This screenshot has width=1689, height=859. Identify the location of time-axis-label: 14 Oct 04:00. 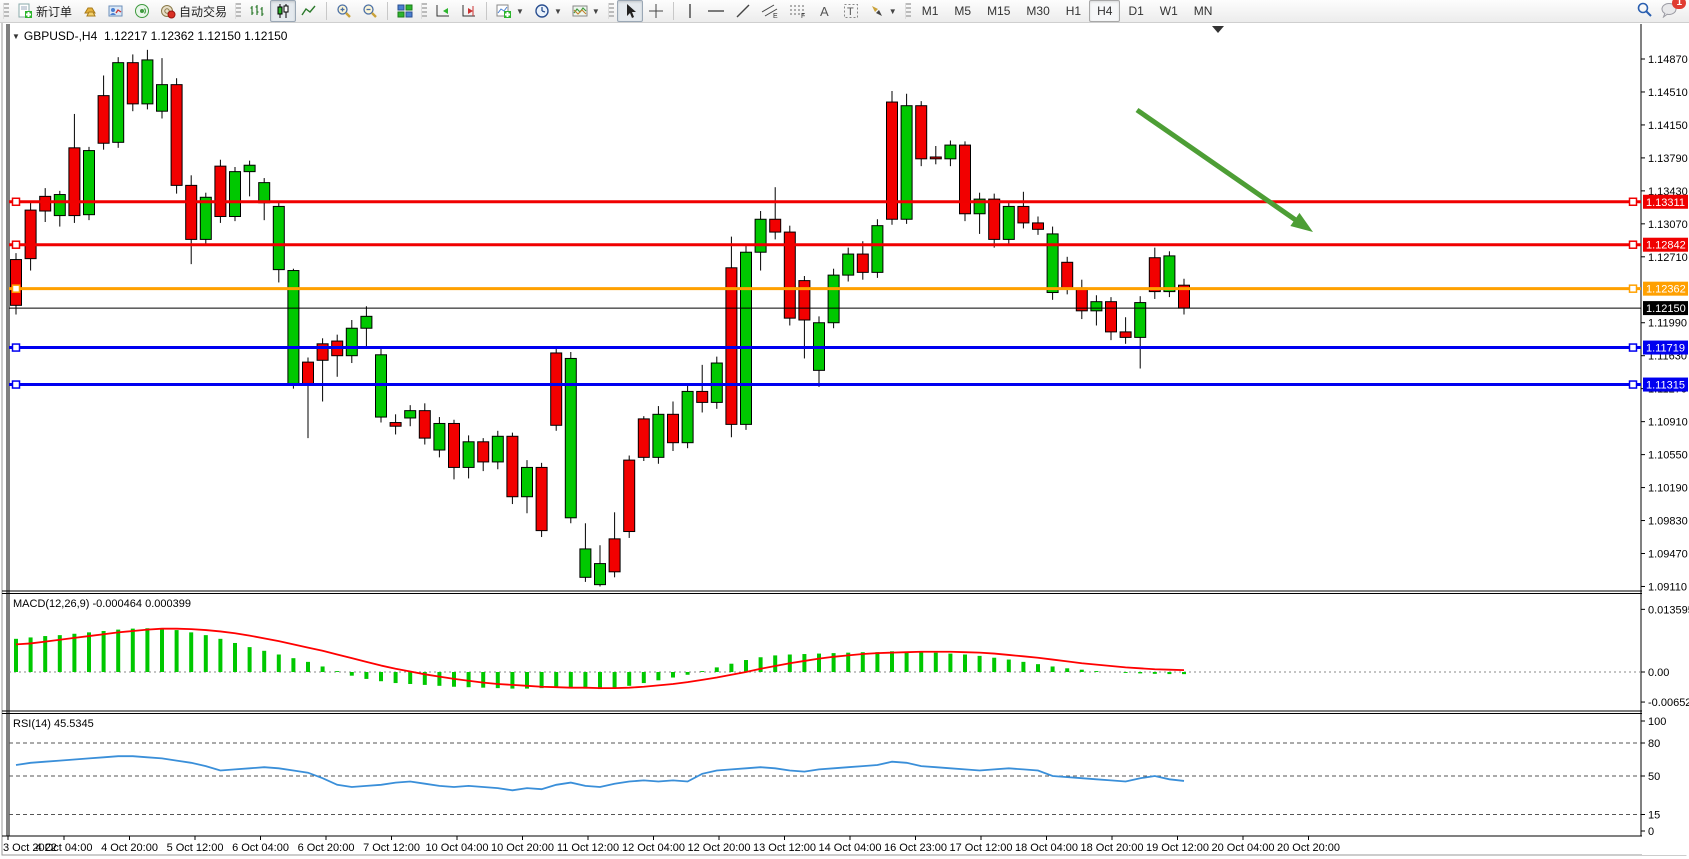
(850, 848).